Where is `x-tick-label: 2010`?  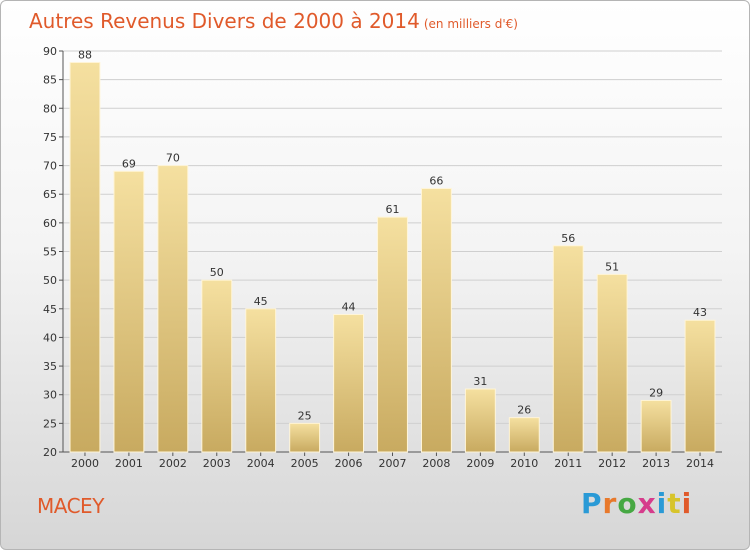 x-tick-label: 2010 is located at coordinates (524, 463).